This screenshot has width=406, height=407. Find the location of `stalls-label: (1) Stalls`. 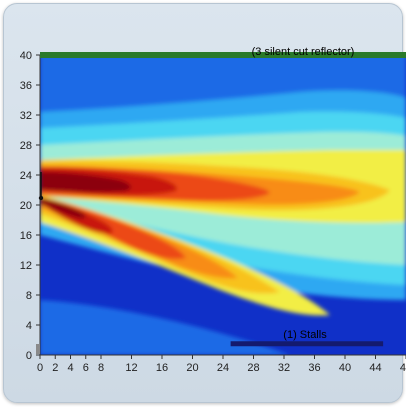

stalls-label: (1) Stalls is located at coordinates (305, 335).